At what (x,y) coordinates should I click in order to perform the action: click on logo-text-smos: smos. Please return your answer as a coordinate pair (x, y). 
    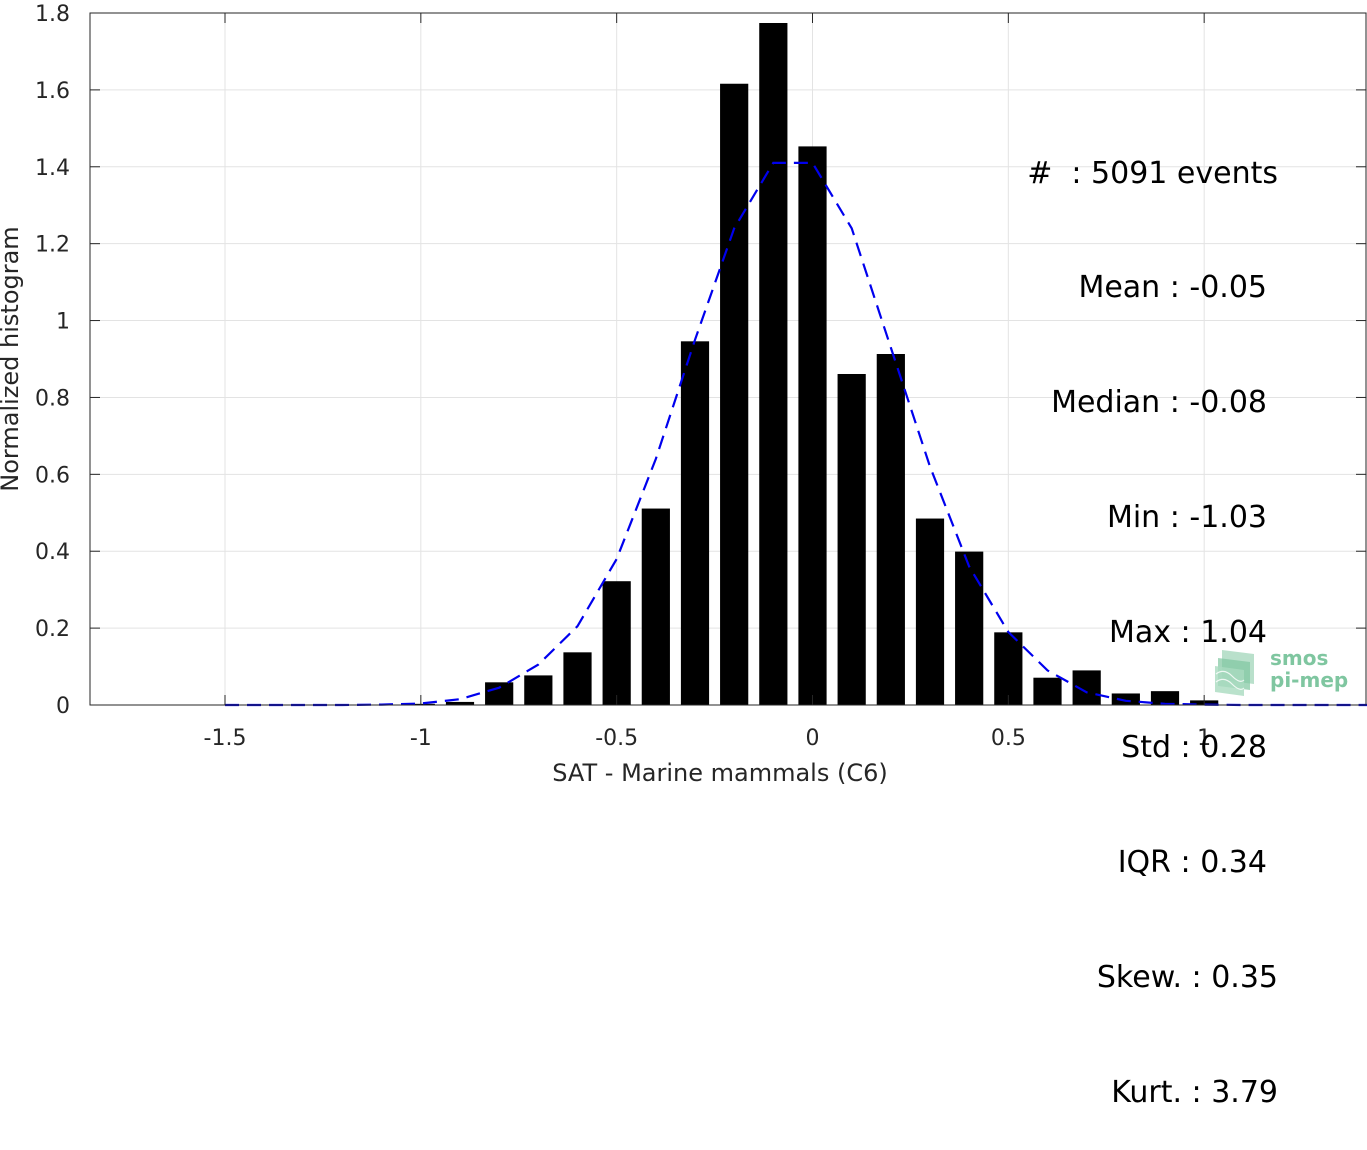
    Looking at the image, I should click on (1299, 658).